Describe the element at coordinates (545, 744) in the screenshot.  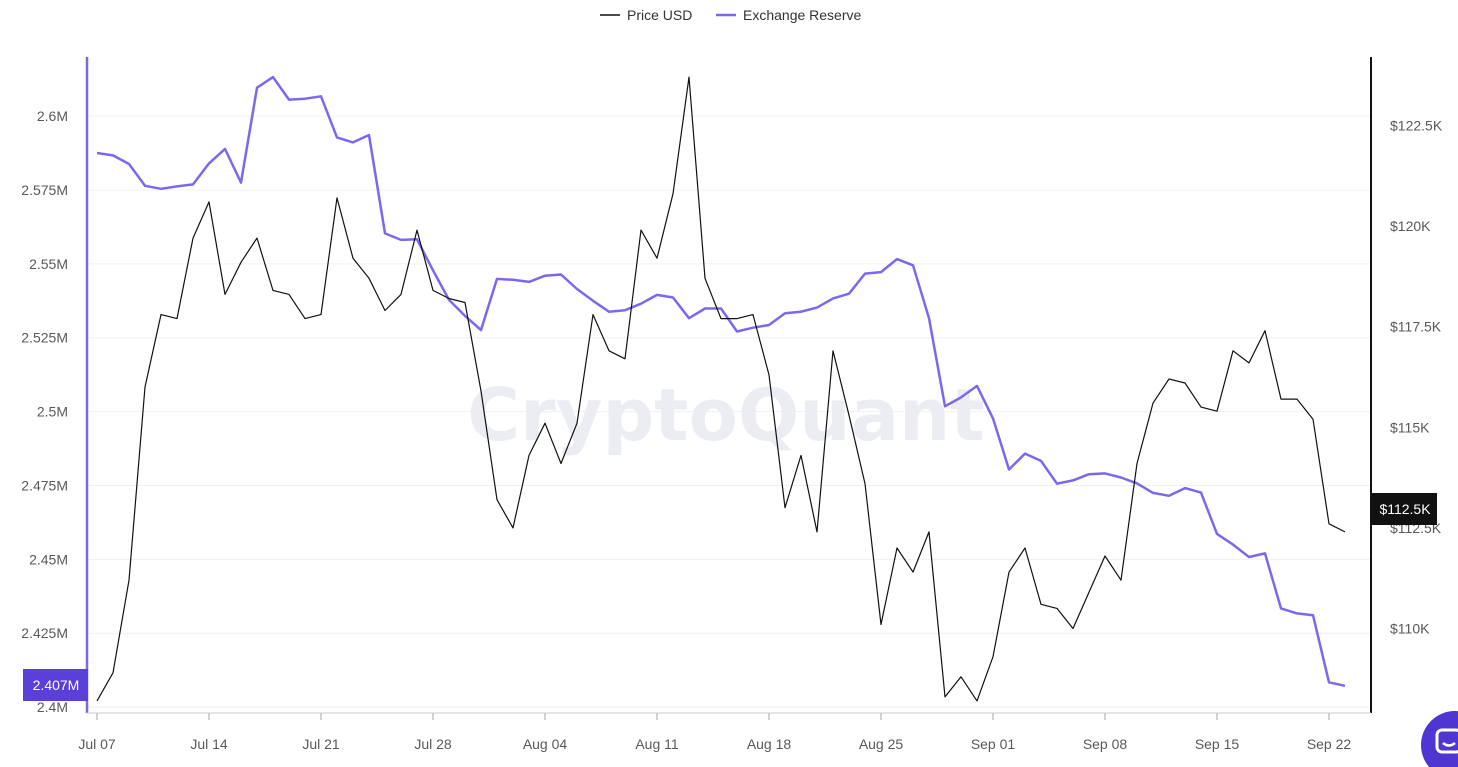
I see `x-tick-label: Aug 04` at that location.